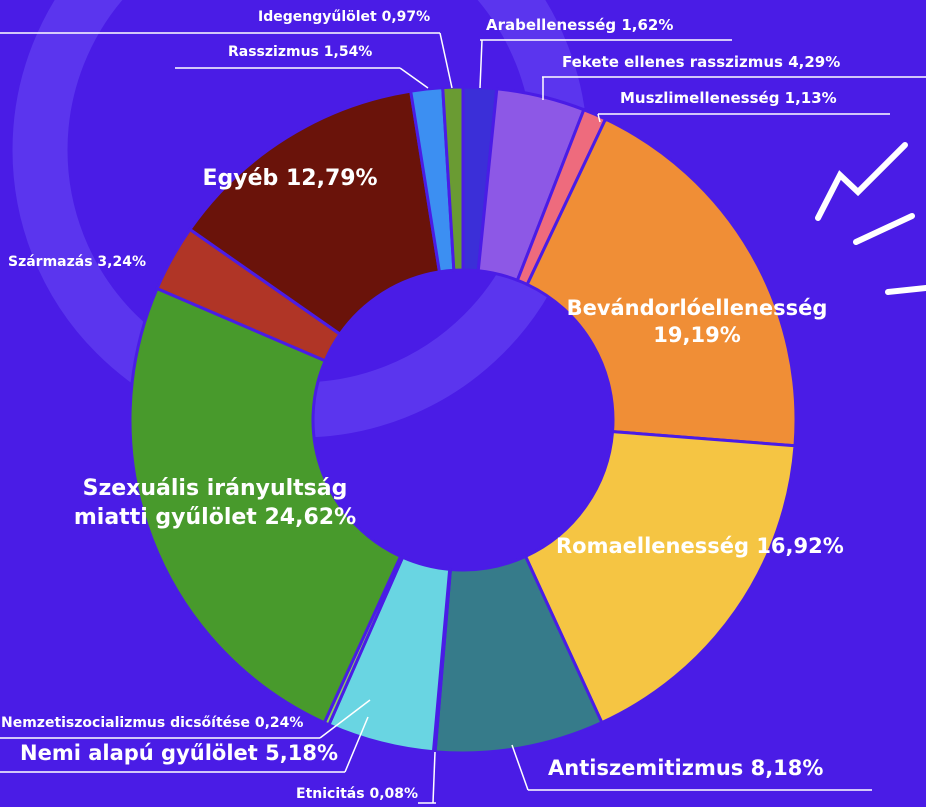  What do you see at coordinates (394, 794) in the screenshot?
I see `value-label: 0,08%` at bounding box center [394, 794].